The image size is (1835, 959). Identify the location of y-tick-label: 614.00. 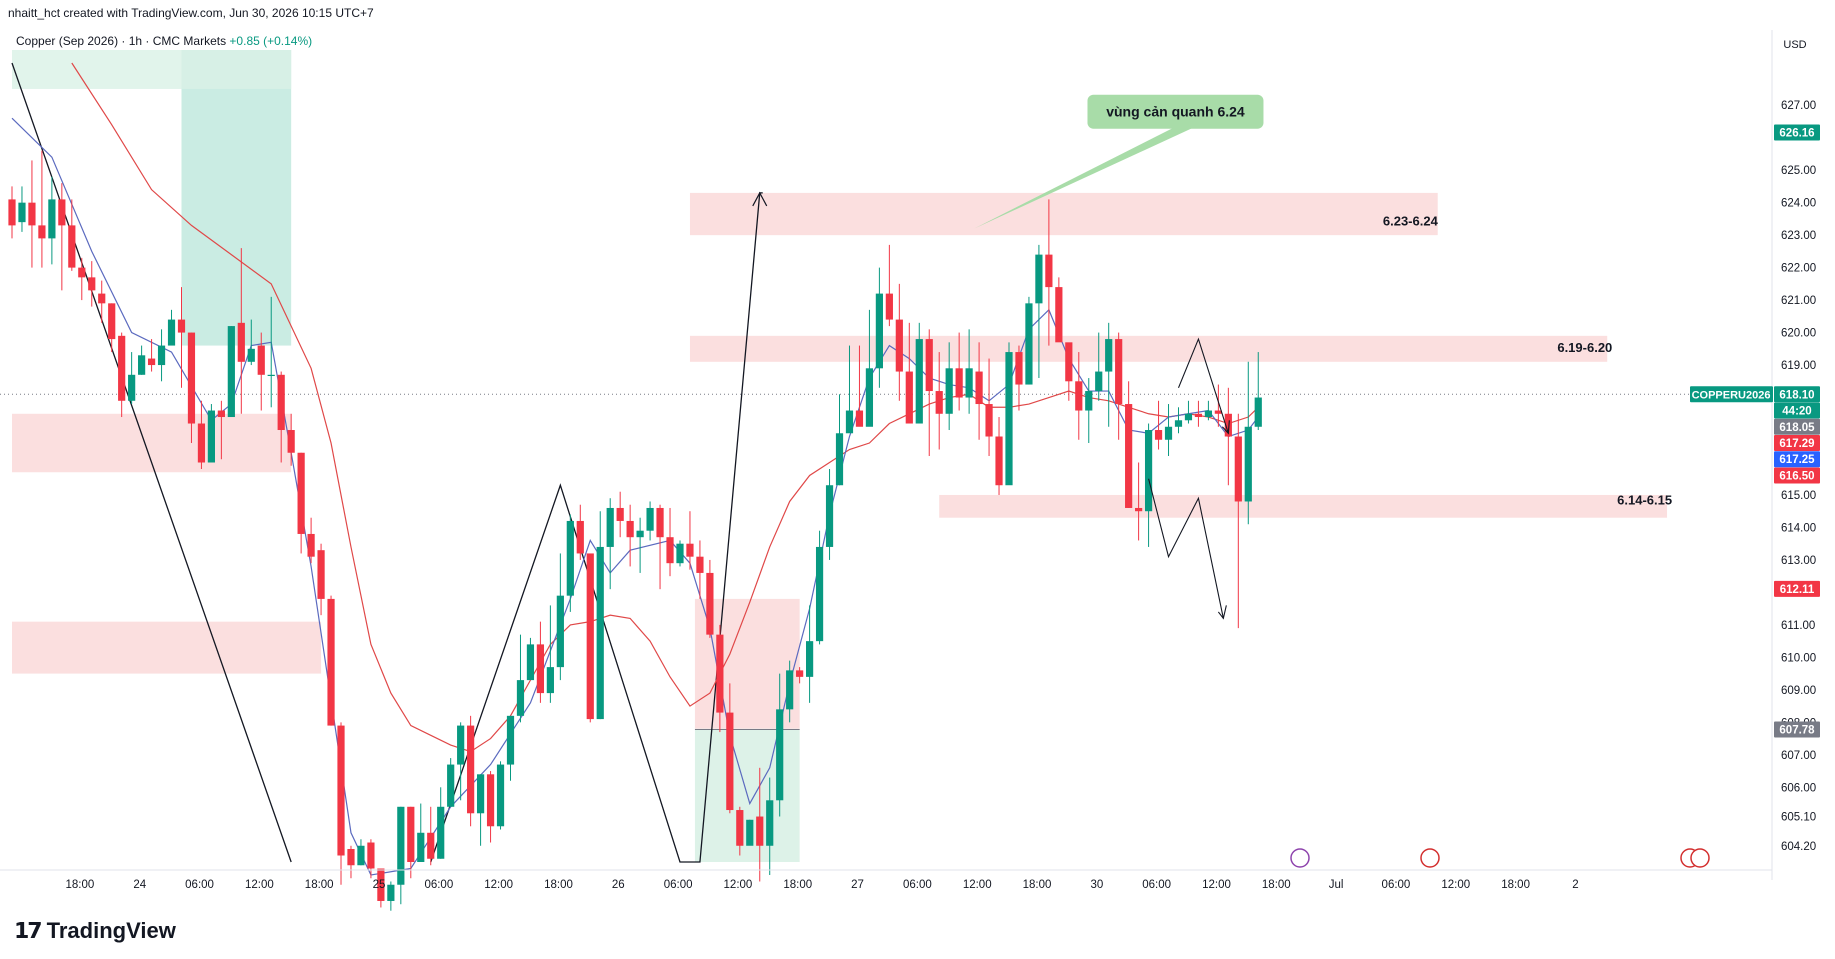
(1798, 528).